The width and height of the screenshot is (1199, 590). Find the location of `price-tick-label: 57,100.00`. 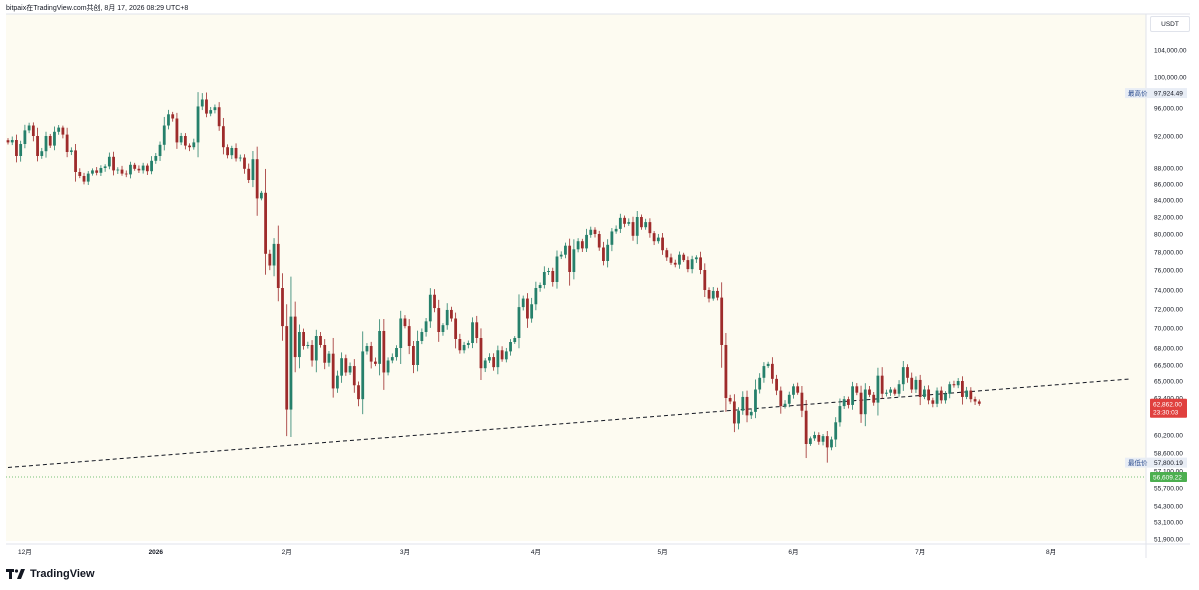

price-tick-label: 57,100.00 is located at coordinates (1168, 471).